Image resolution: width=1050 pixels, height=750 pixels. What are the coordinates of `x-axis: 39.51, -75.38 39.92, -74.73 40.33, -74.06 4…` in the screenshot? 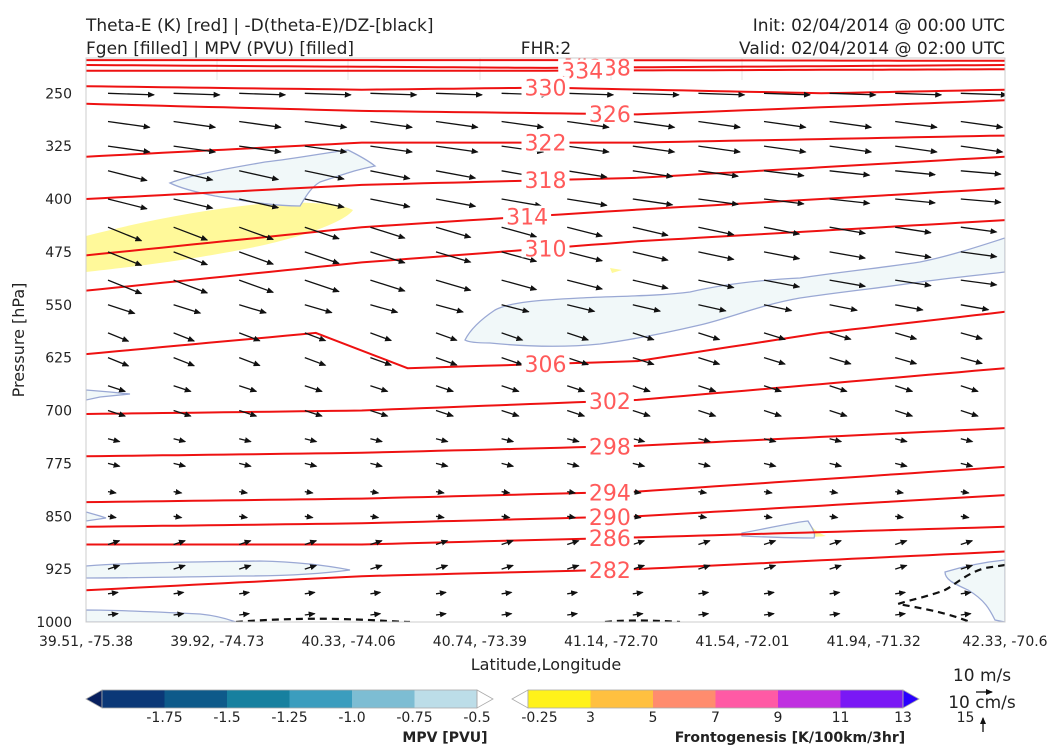 It's located at (543, 642).